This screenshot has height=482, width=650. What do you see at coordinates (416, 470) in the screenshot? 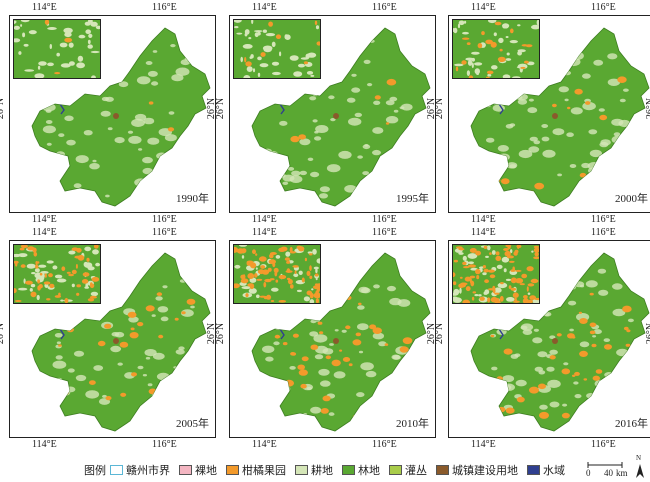
I see `legend-label: 灌丛` at bounding box center [416, 470].